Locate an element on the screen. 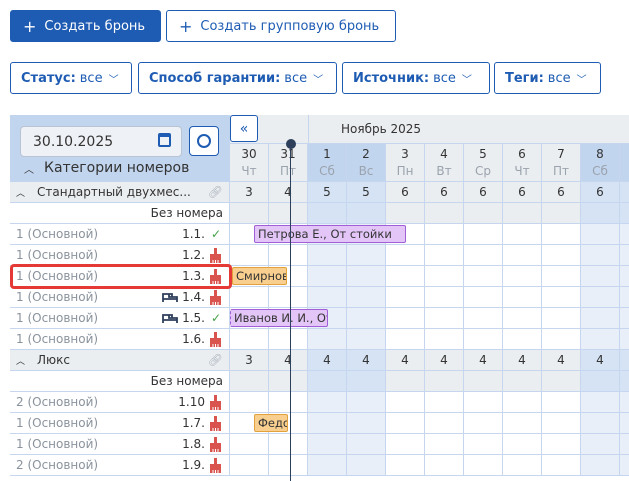  booking-bar: Петрова Е., От стойки is located at coordinates (330, 234).